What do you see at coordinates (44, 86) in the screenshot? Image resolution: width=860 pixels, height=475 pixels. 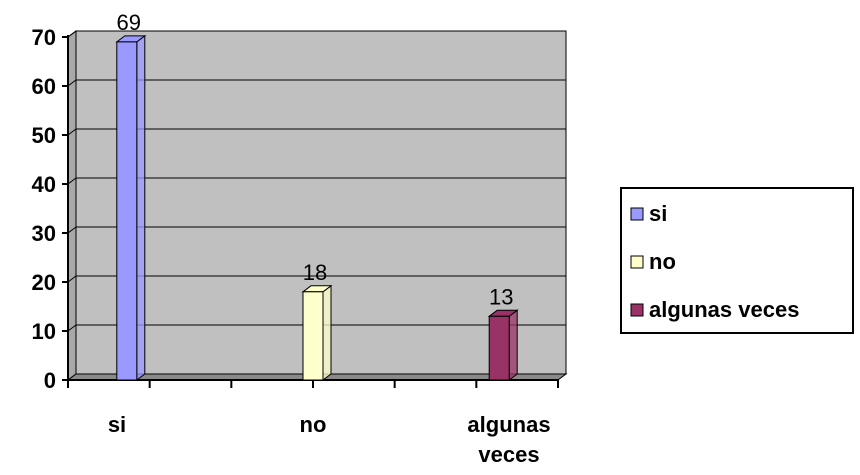 I see `y-tick-label: 60` at bounding box center [44, 86].